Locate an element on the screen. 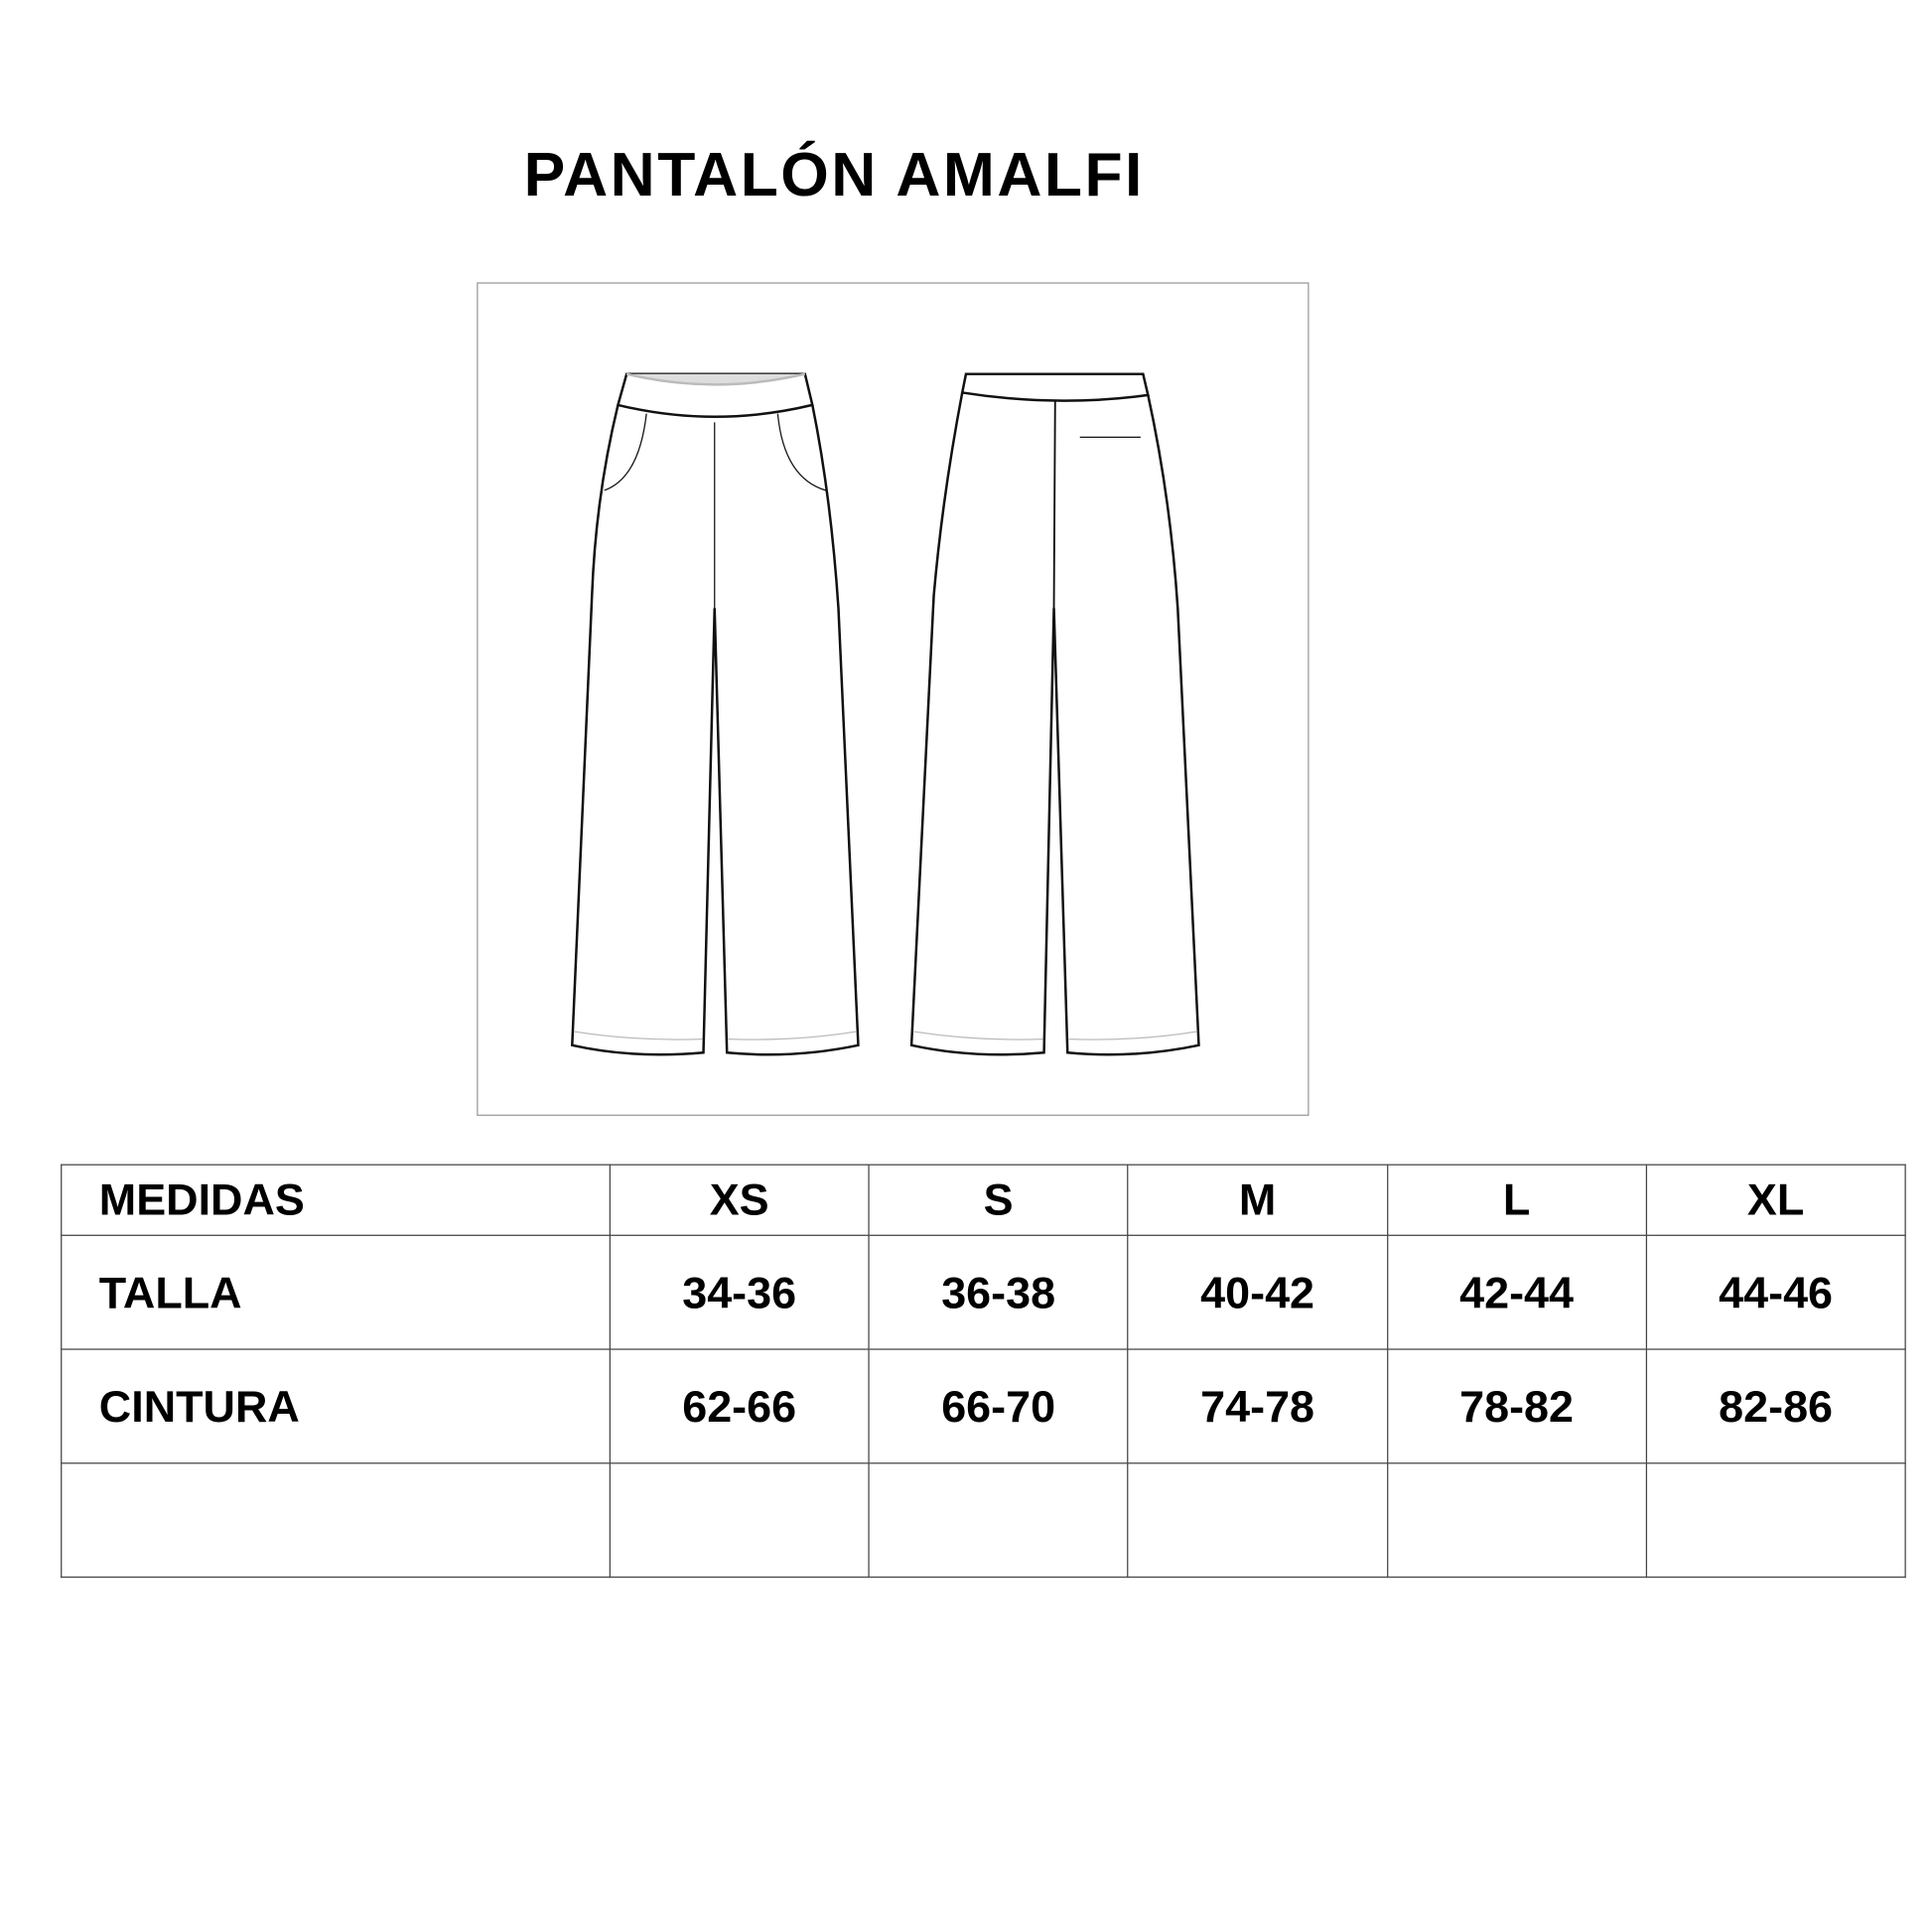 This screenshot has width=1932, height=1932. table-cell: 78-82 is located at coordinates (1517, 1406).